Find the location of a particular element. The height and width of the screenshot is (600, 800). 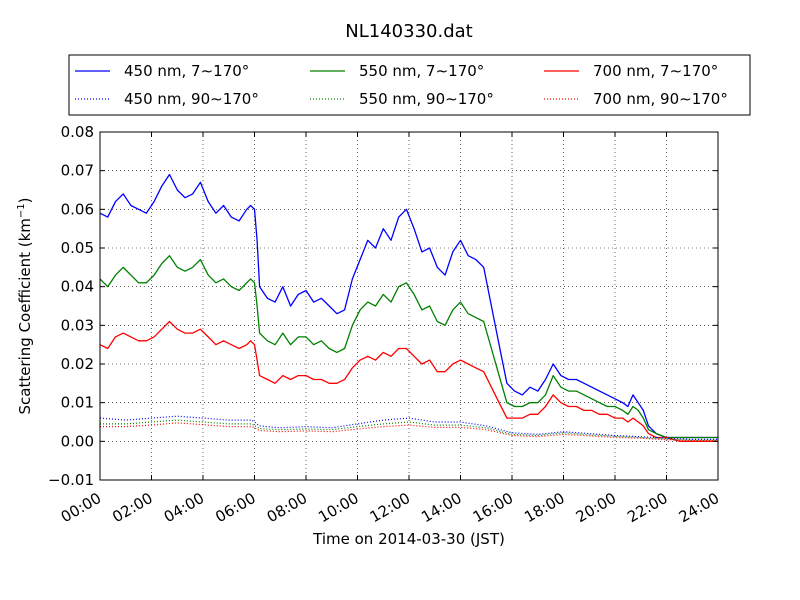

y-tick-label: −0.01 is located at coordinates (71, 480).